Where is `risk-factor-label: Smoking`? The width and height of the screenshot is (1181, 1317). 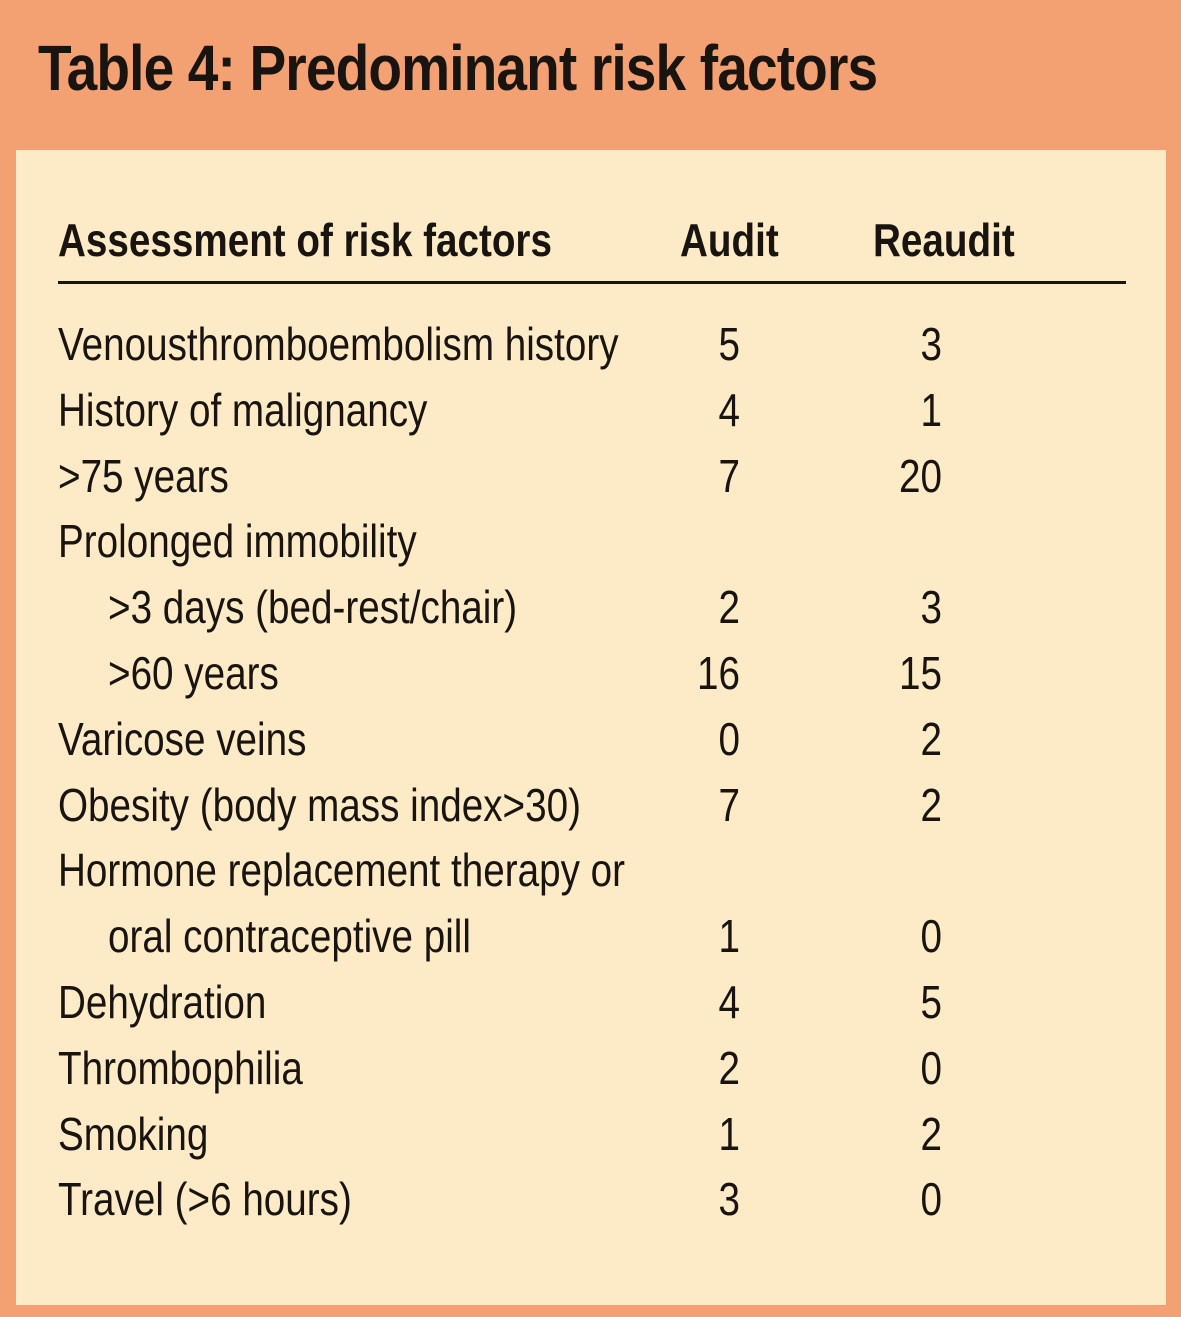
risk-factor-label: Smoking is located at coordinates (133, 1133).